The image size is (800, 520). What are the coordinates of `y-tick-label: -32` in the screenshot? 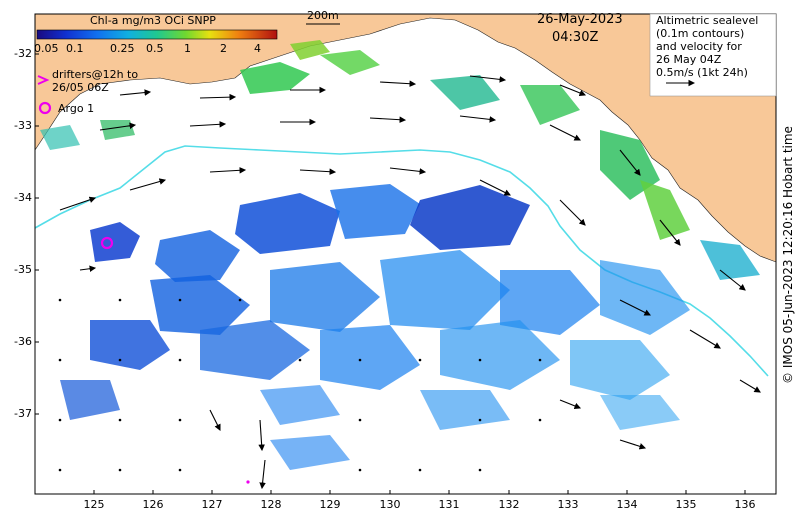 It's located at (23, 53).